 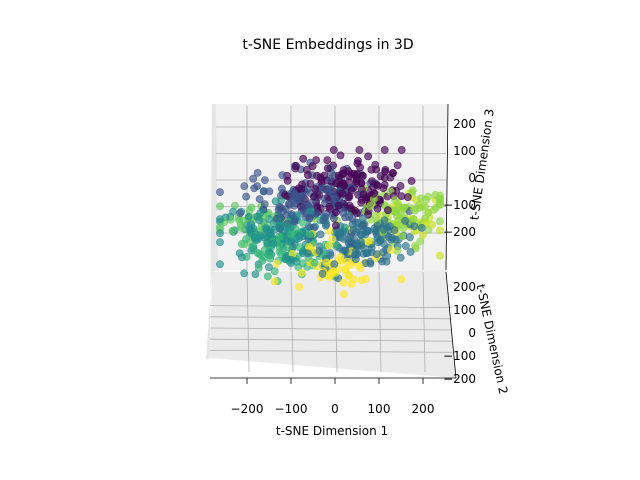 I want to click on x-tick-label-0: −200, so click(x=247, y=409).